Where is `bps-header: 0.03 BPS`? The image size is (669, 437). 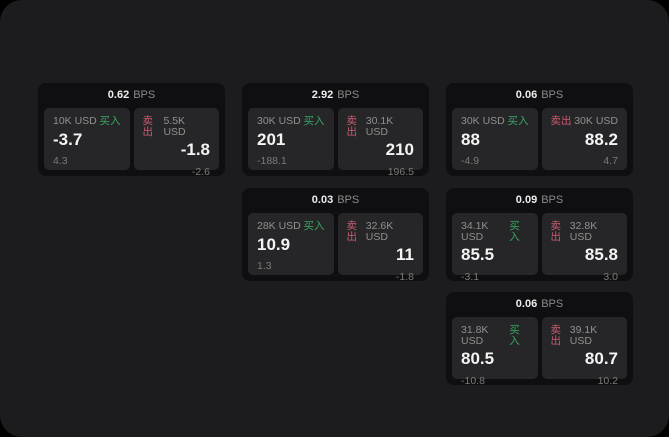
bps-header: 0.03 BPS is located at coordinates (335, 200).